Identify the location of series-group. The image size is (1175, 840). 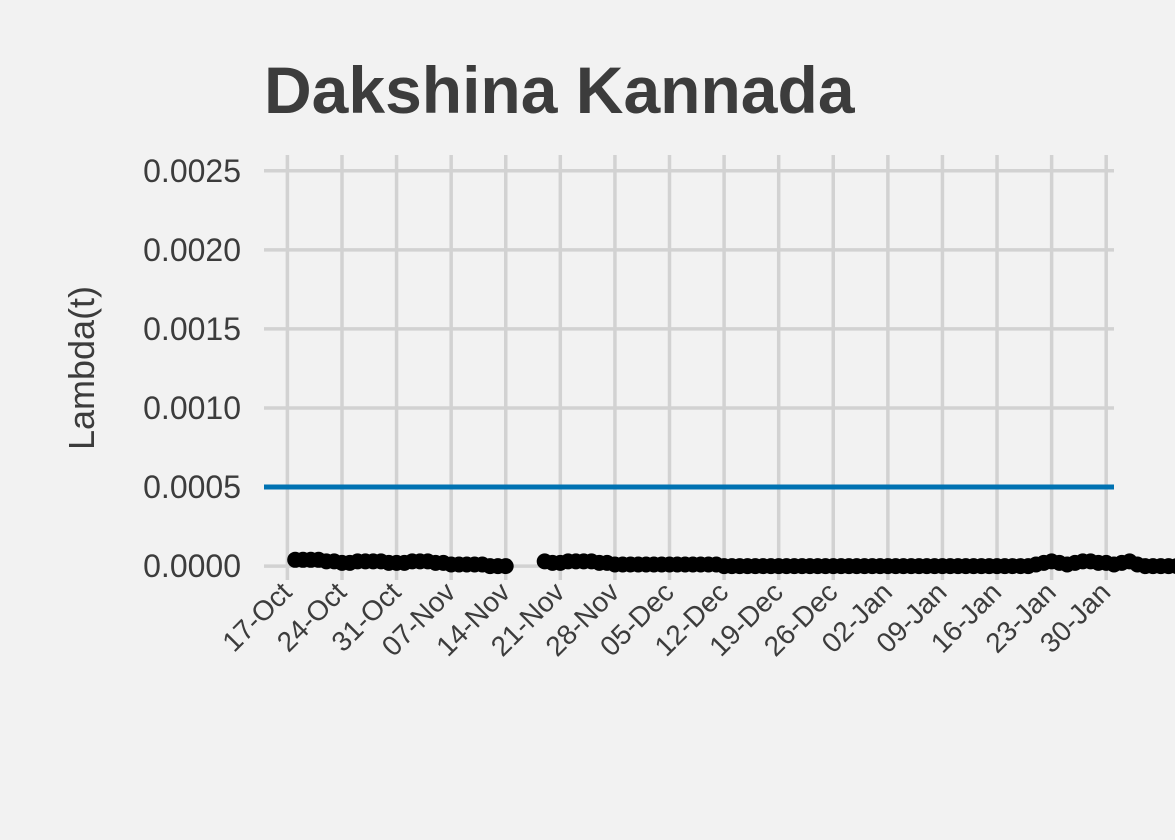
(731, 563).